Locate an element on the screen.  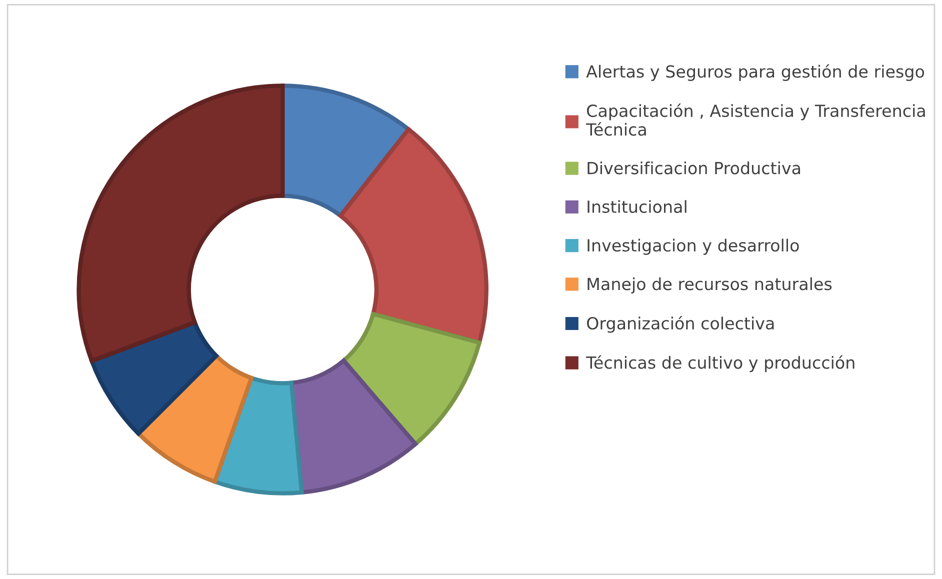
legend-label: Institucional is located at coordinates (637, 207).